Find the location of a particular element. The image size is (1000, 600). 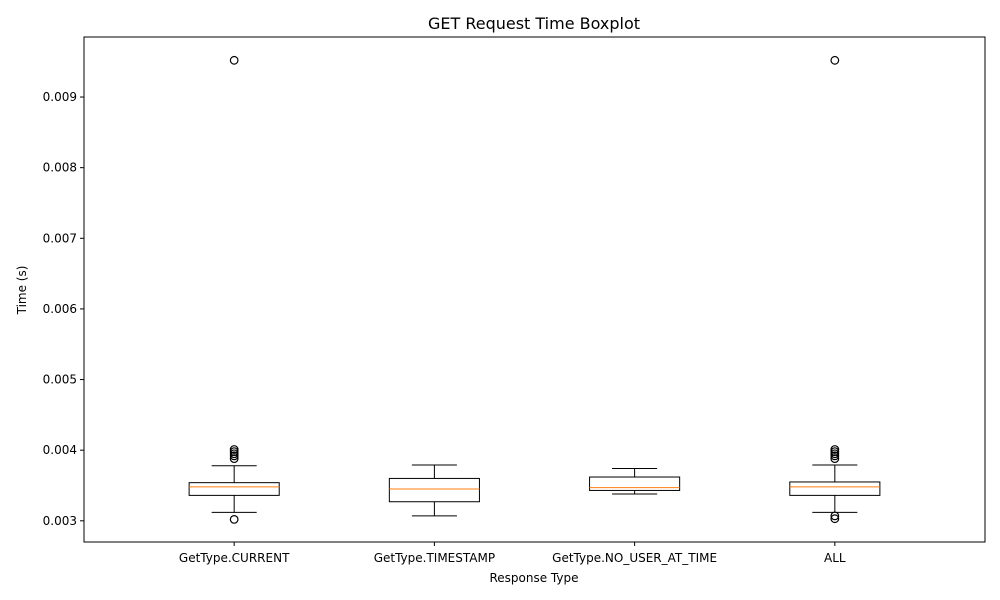

chart-title: GET Request Time Boxplot is located at coordinates (534, 23).